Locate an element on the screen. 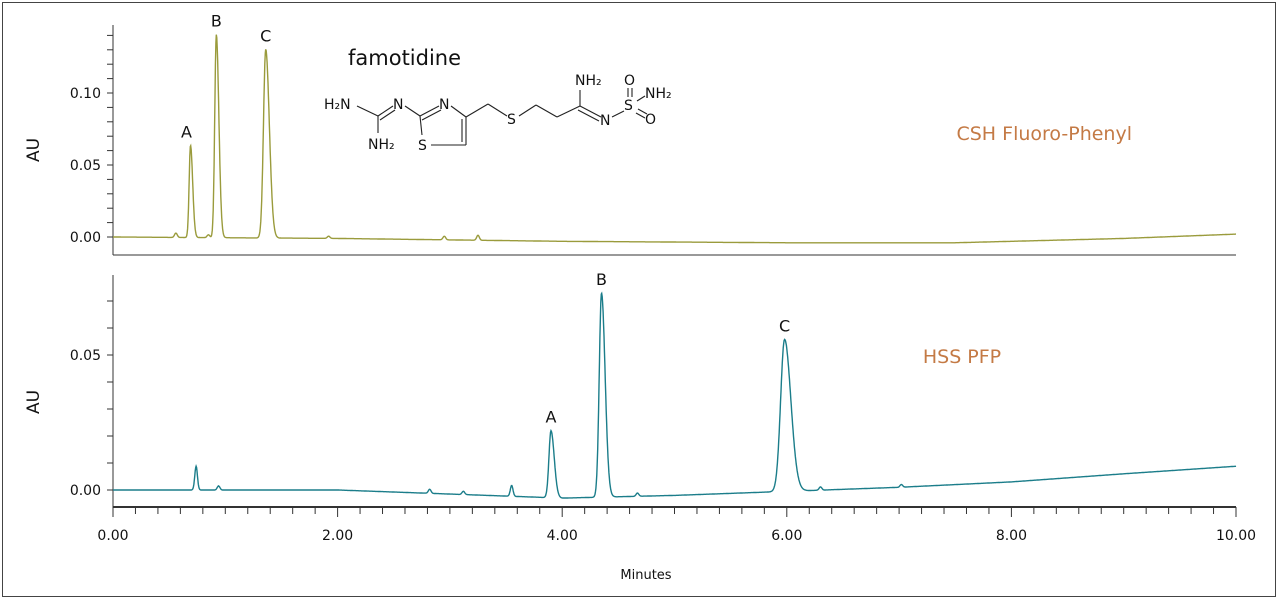 This screenshot has width=1280, height=601. top-y-tick-label: 0.10 is located at coordinates (85, 94).